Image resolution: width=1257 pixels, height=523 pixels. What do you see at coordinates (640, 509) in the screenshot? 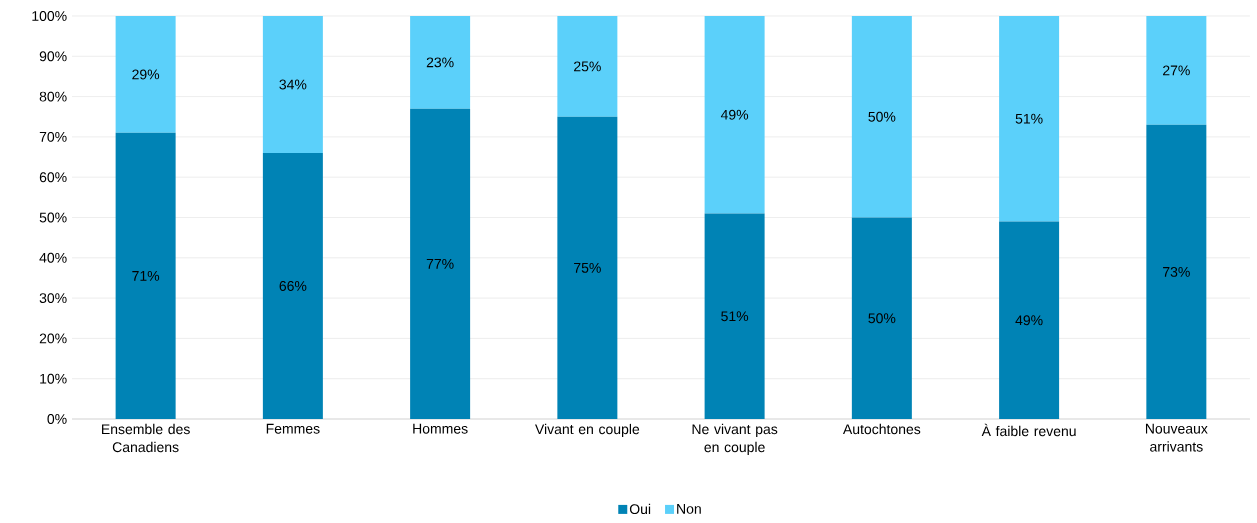
I see `legend-label: Oui` at bounding box center [640, 509].